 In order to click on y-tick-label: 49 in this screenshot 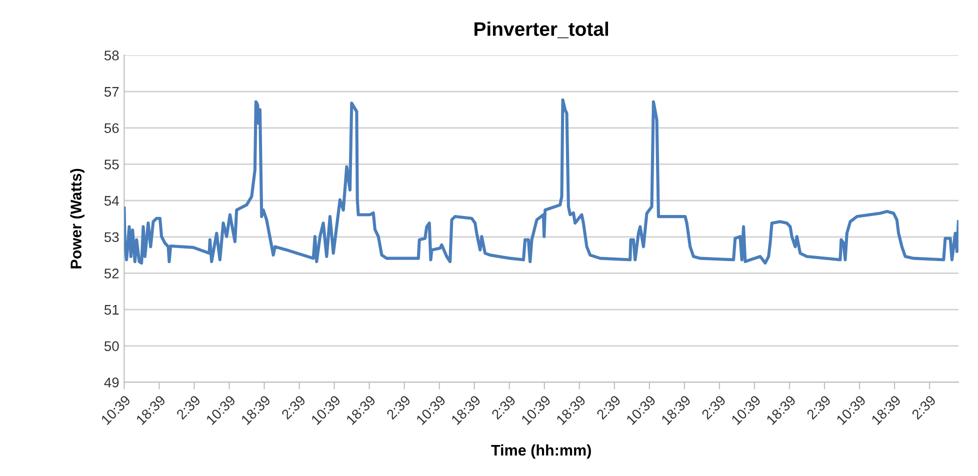, I will do `click(111, 383)`.